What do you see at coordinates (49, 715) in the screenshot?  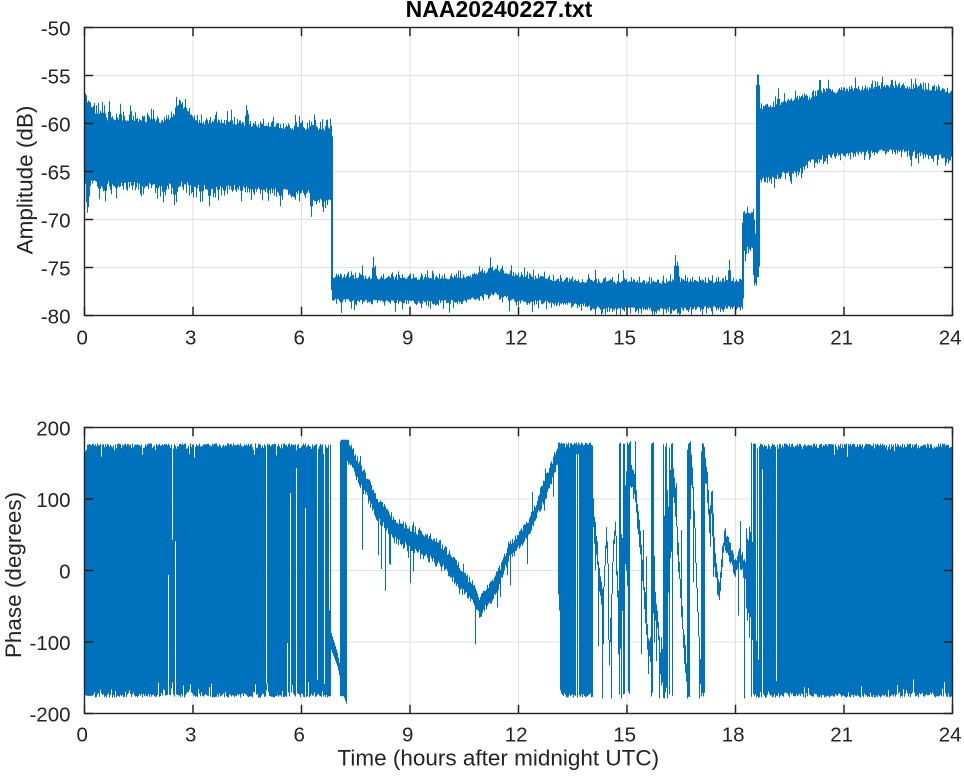 I see `svg-text: -200` at bounding box center [49, 715].